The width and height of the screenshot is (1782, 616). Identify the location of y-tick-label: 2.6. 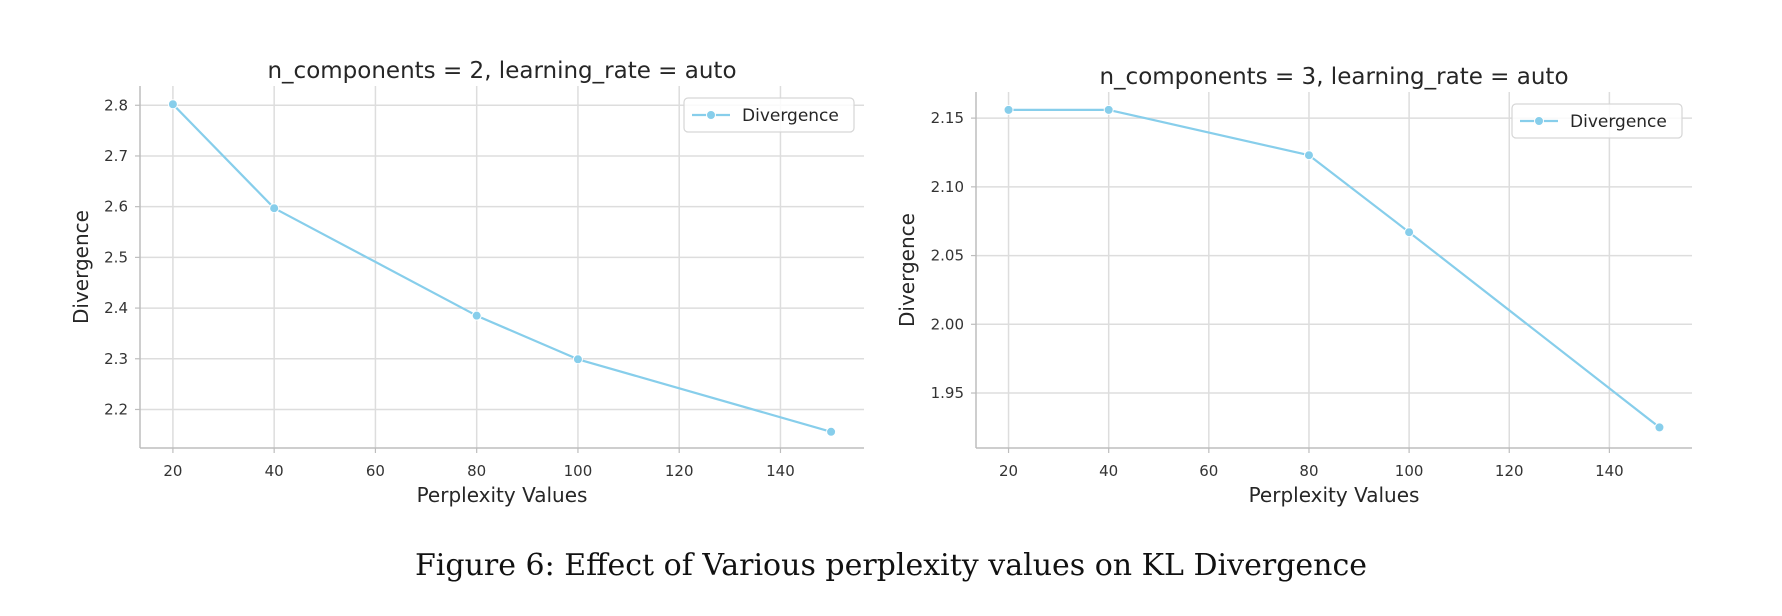
(116, 207).